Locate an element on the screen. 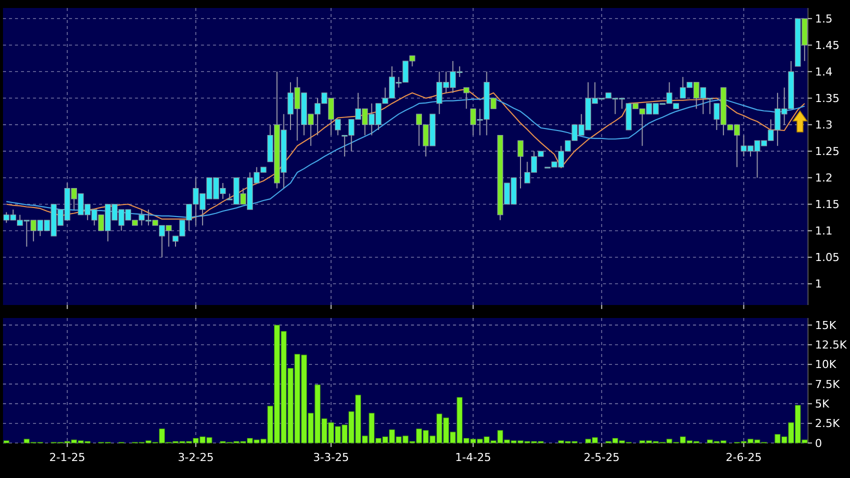  y-tick-label: 15K is located at coordinates (826, 325).